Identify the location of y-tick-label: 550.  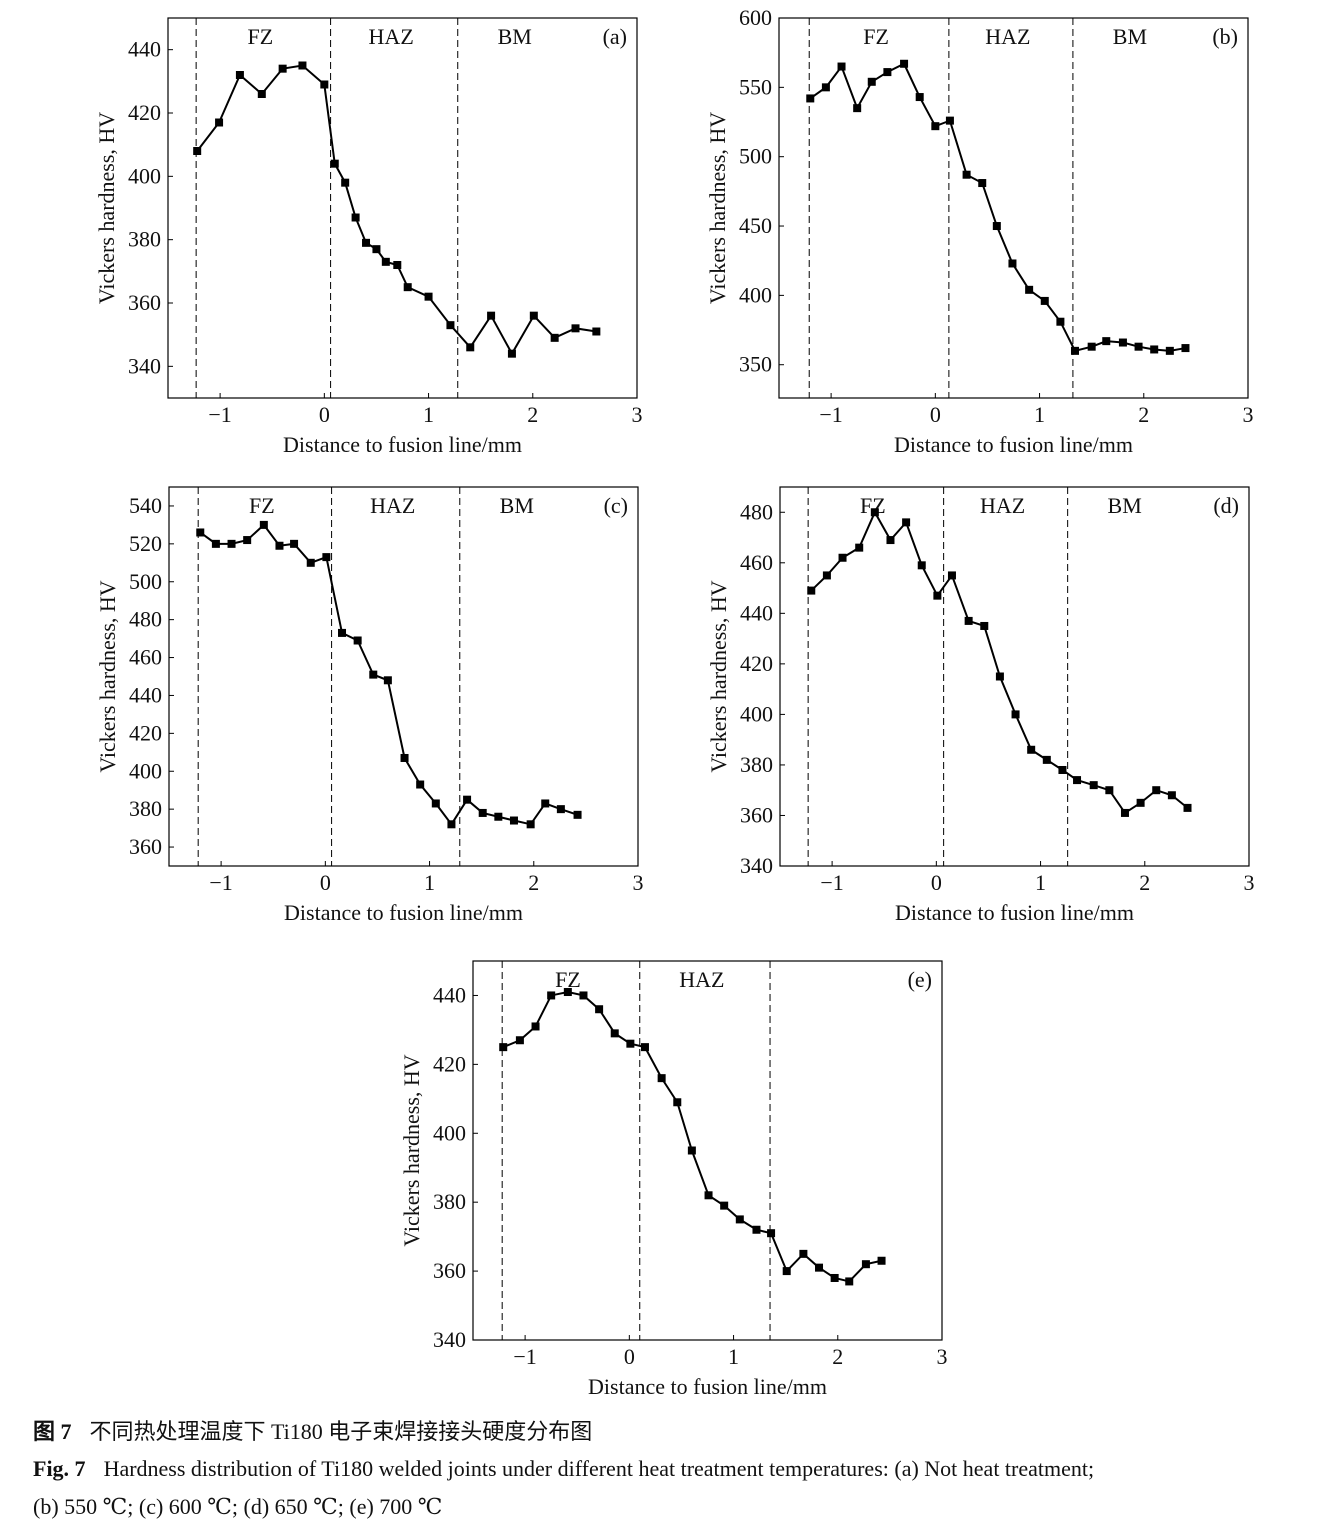
(755, 86).